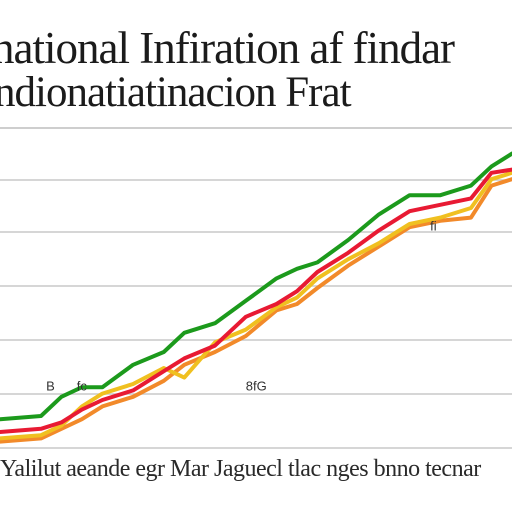  Describe the element at coordinates (50, 385) in the screenshot. I see `annotation-label: B` at that location.